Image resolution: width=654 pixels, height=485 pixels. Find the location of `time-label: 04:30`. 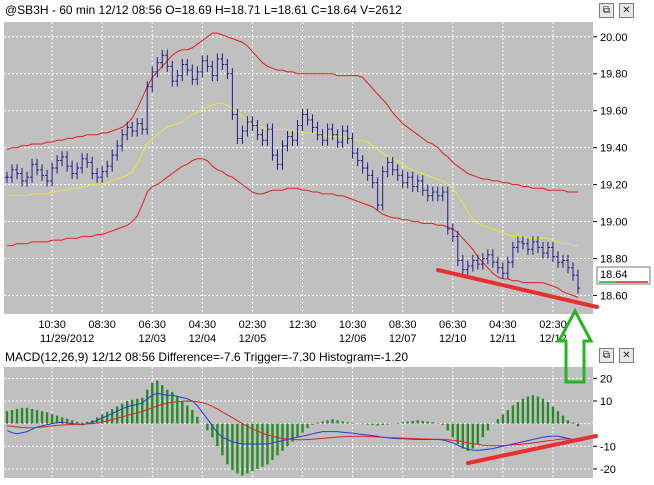

time-label: 04:30 is located at coordinates (503, 325).